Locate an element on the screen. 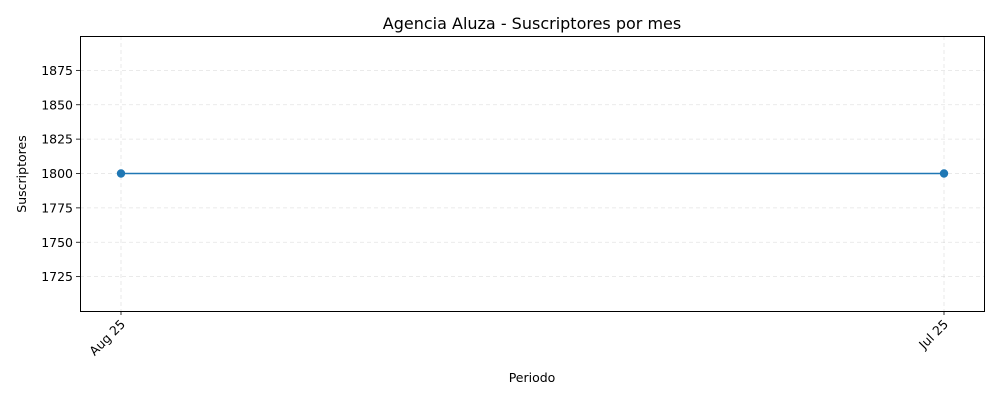  x-tick-label: Aug 25 is located at coordinates (107, 338).